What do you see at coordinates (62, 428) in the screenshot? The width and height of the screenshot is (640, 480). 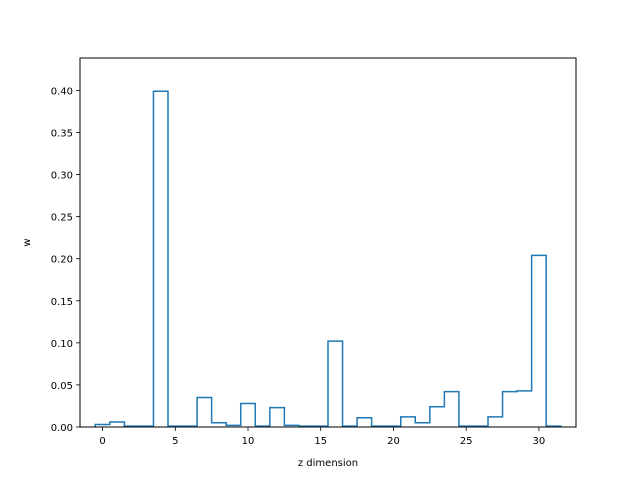 I see `y-tick-label: 0.00` at bounding box center [62, 428].